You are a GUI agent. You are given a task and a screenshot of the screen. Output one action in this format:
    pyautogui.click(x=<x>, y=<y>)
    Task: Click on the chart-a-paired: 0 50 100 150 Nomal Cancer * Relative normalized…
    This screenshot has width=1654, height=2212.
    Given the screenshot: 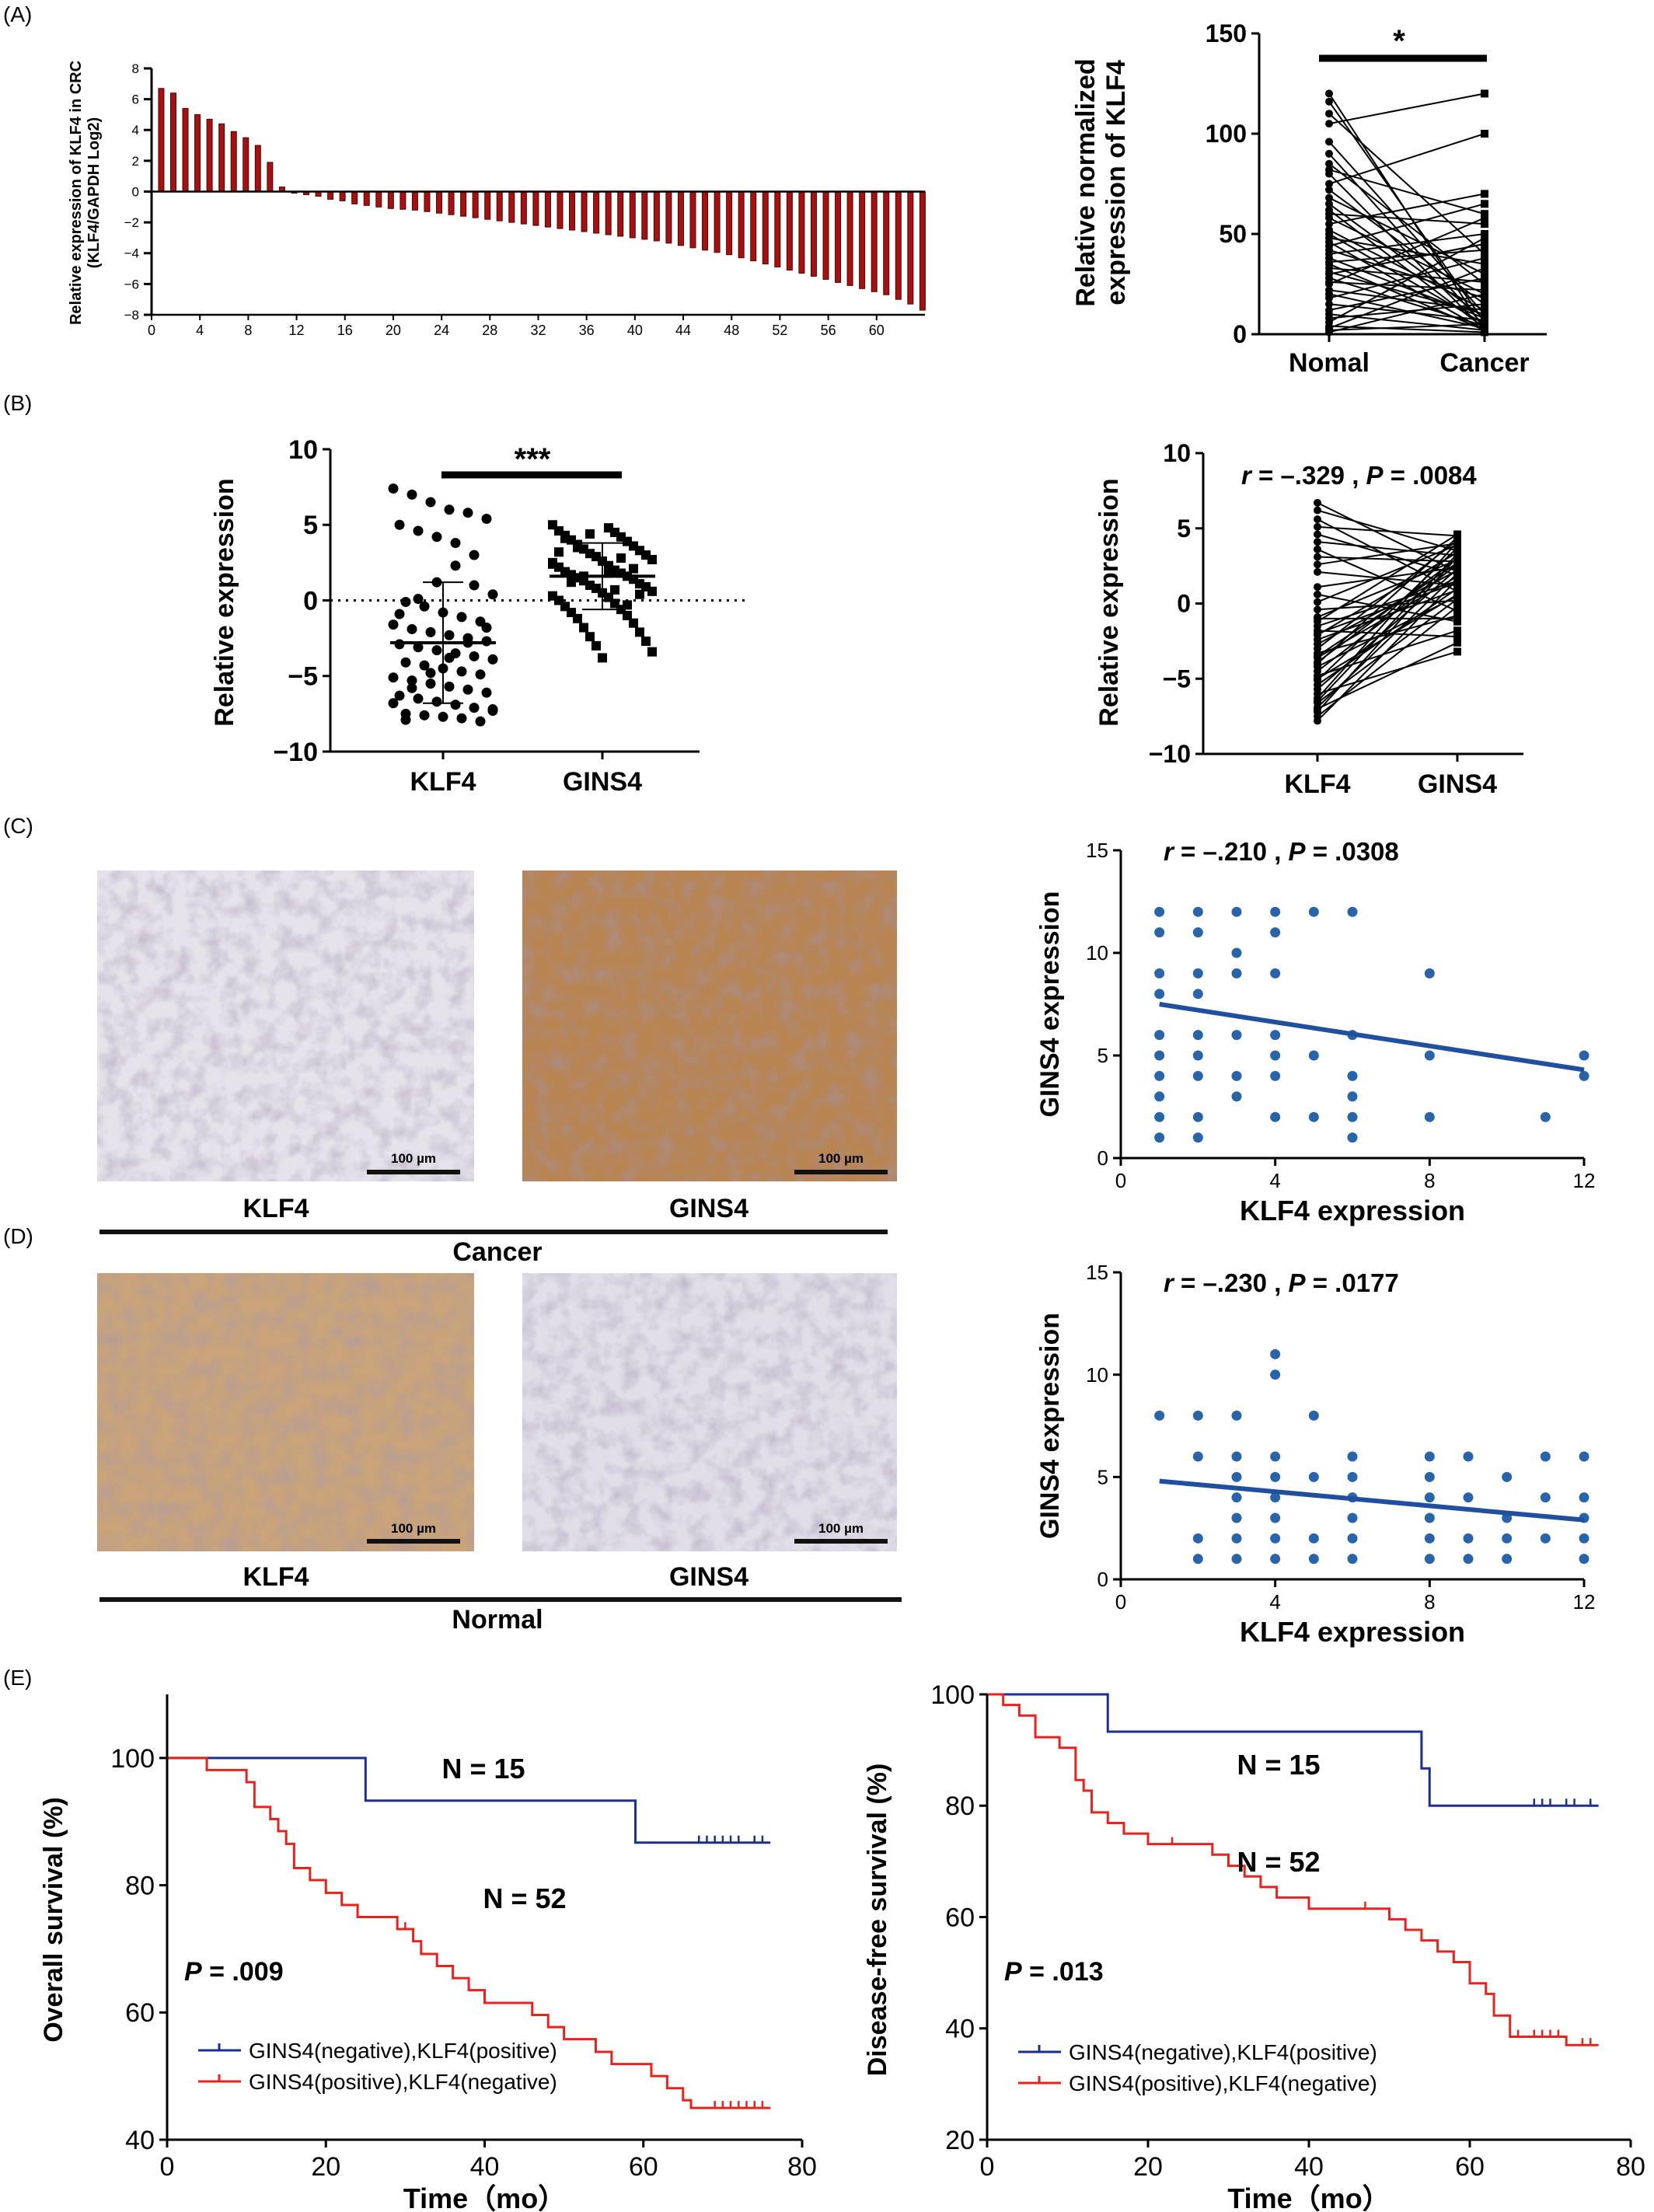 What is the action you would take?
    pyautogui.click(x=1309, y=198)
    